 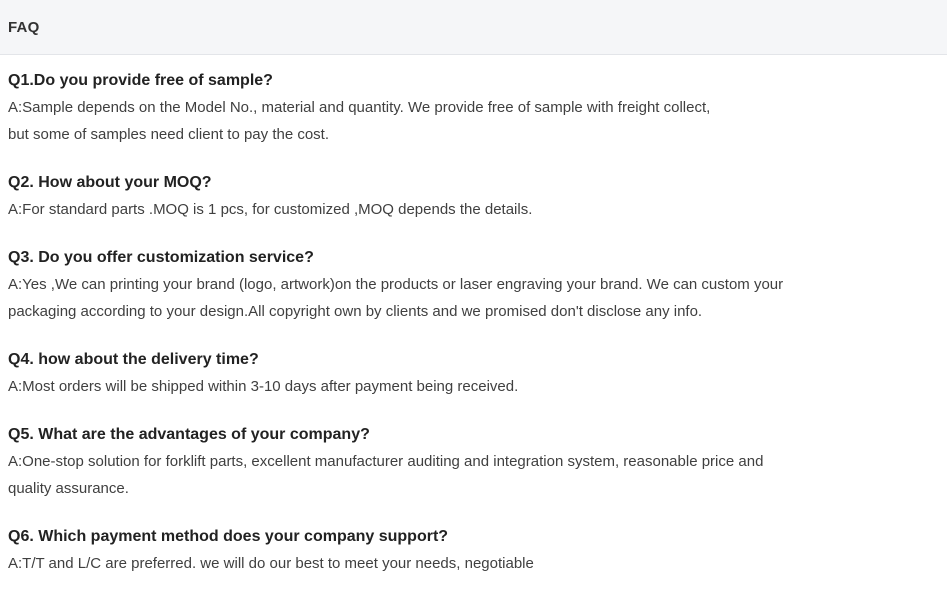 I want to click on faq-question: Q4. how about the delivery time?, so click(x=133, y=359).